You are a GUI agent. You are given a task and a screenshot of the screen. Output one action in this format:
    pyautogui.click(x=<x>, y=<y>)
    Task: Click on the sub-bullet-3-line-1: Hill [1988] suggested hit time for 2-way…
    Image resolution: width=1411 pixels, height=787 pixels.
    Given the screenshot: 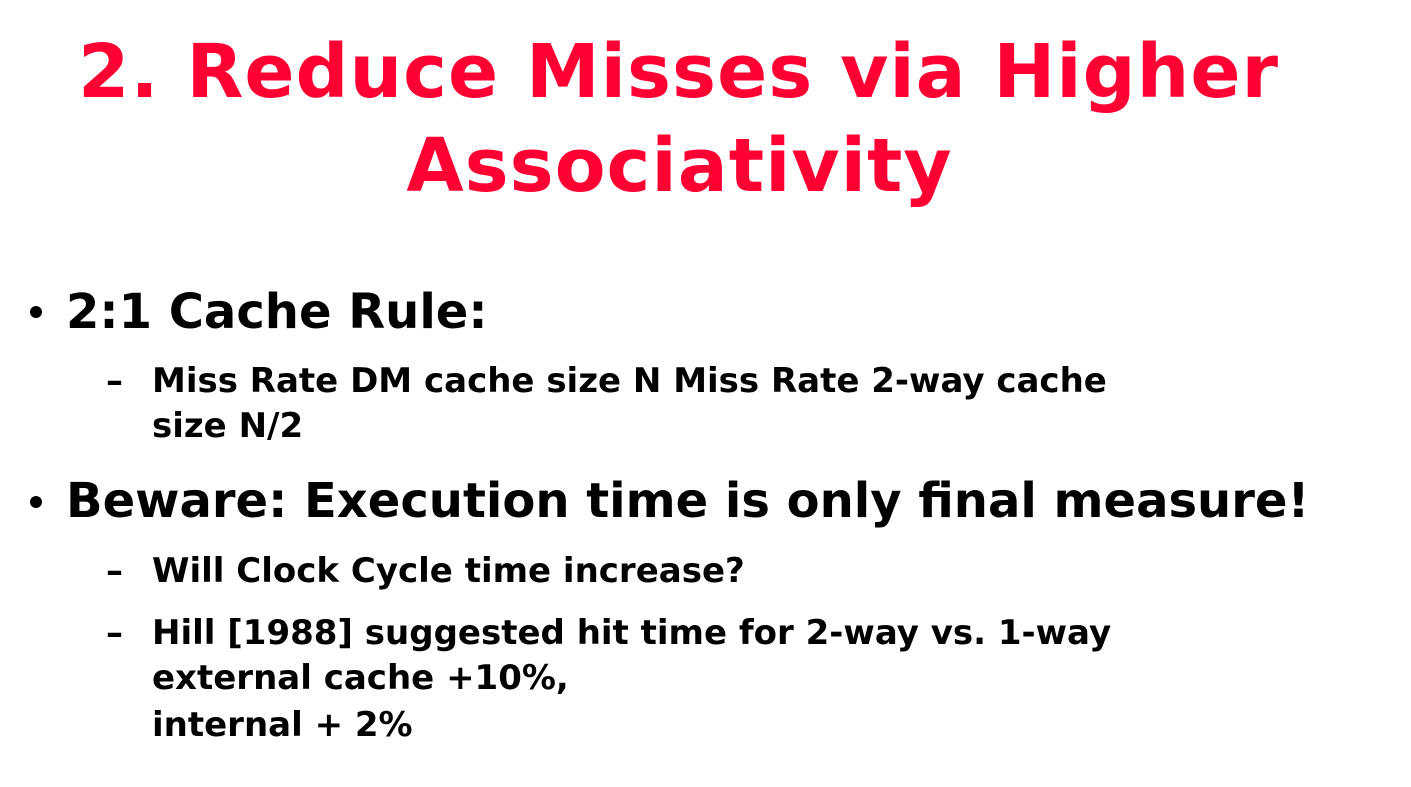 What is the action you would take?
    pyautogui.click(x=632, y=633)
    